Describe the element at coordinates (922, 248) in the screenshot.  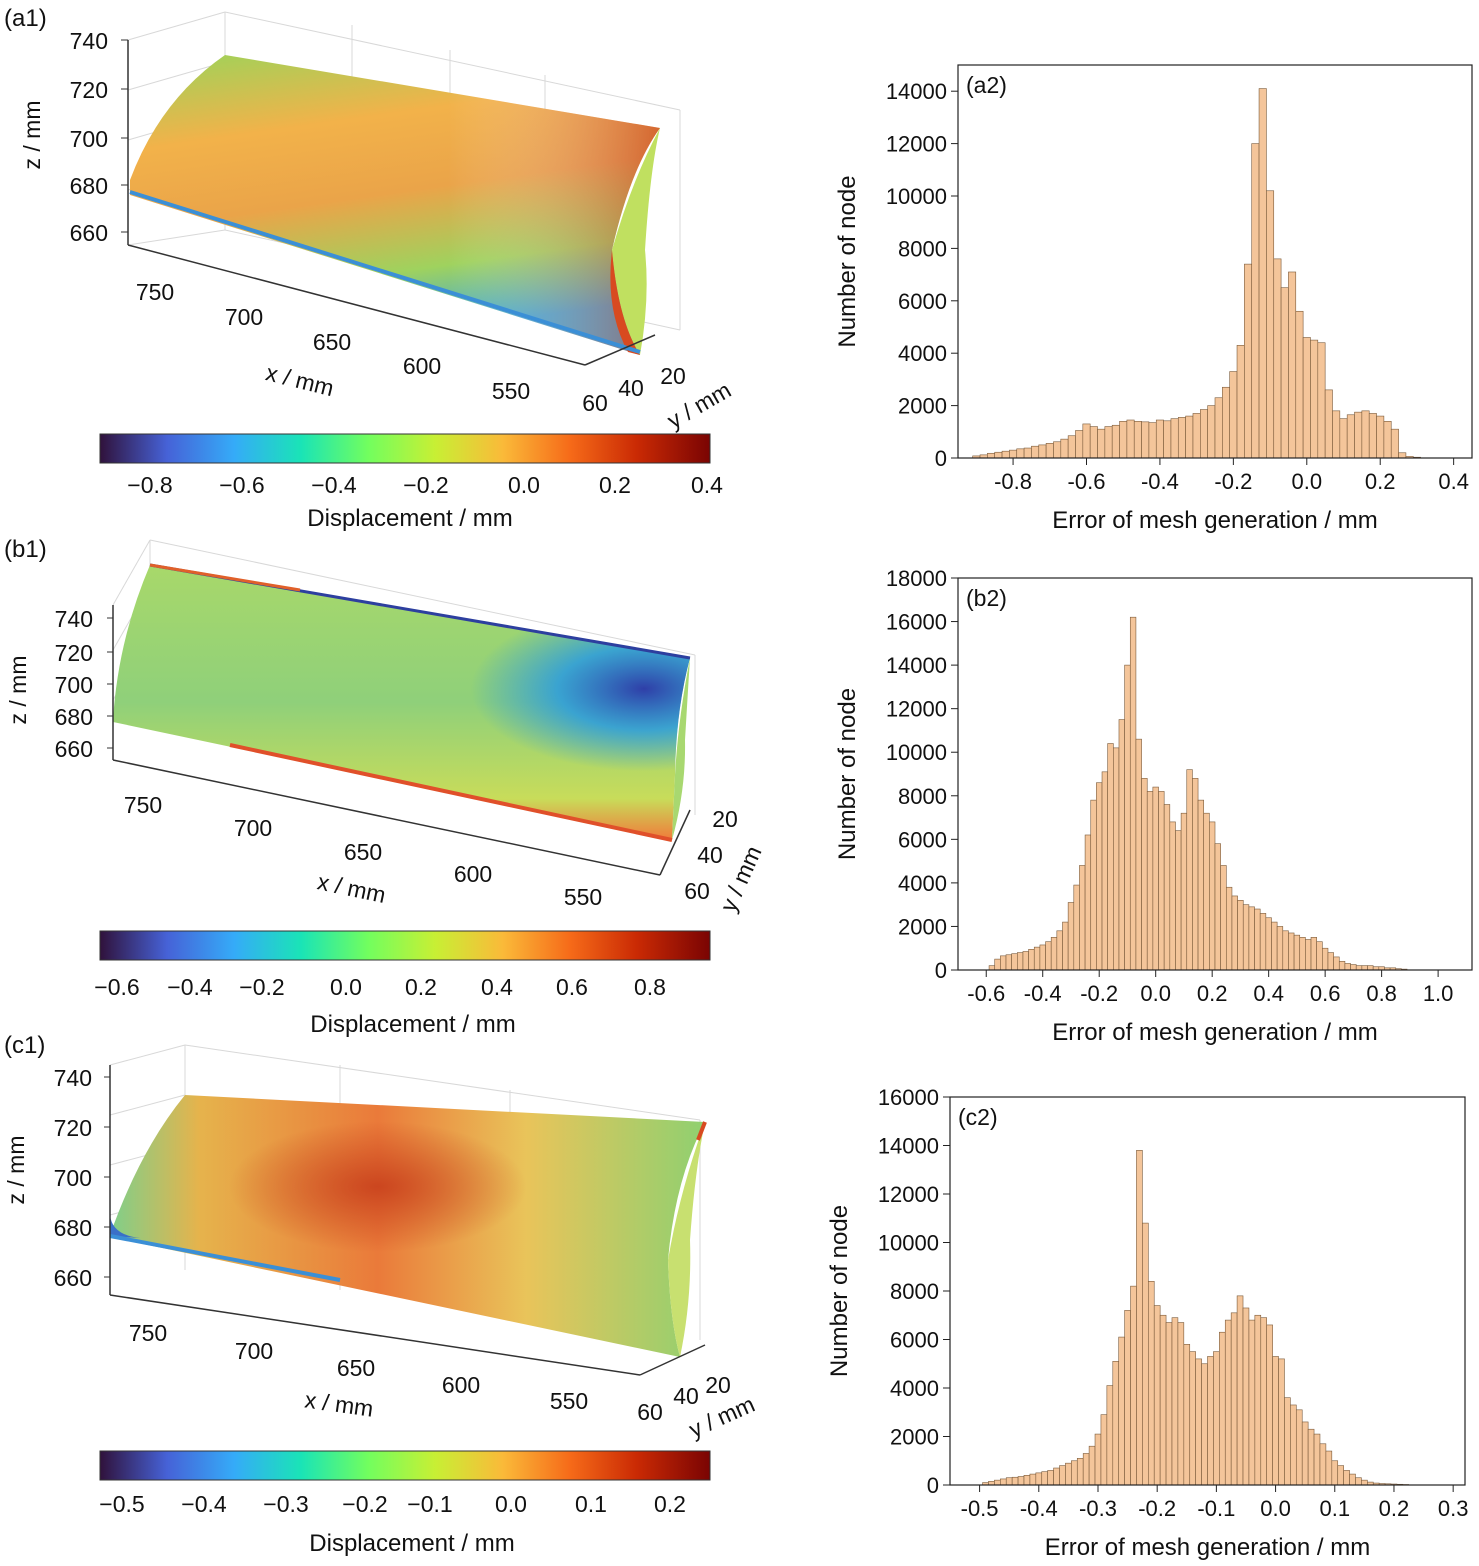
I see `y-tick-label: 8000` at that location.